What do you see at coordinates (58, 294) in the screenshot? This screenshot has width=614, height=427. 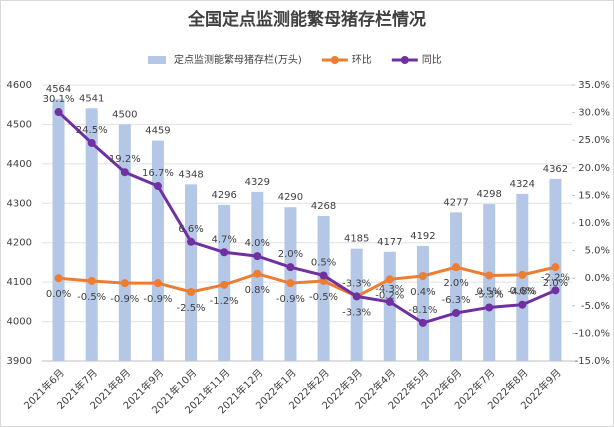 I see `line-value-label: 0.0%` at bounding box center [58, 294].